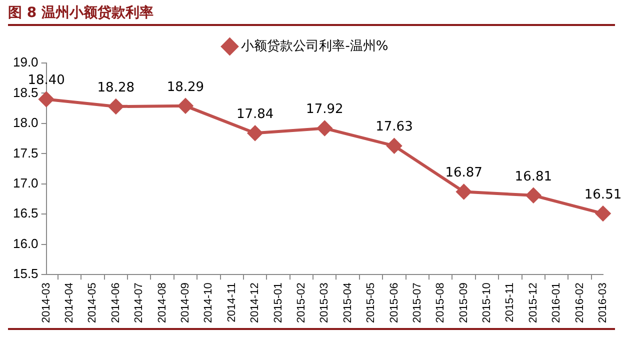 Image resolution: width=623 pixels, height=349 pixels. Describe the element at coordinates (46, 303) in the screenshot. I see `x-tick-label: 2014-03` at that location.